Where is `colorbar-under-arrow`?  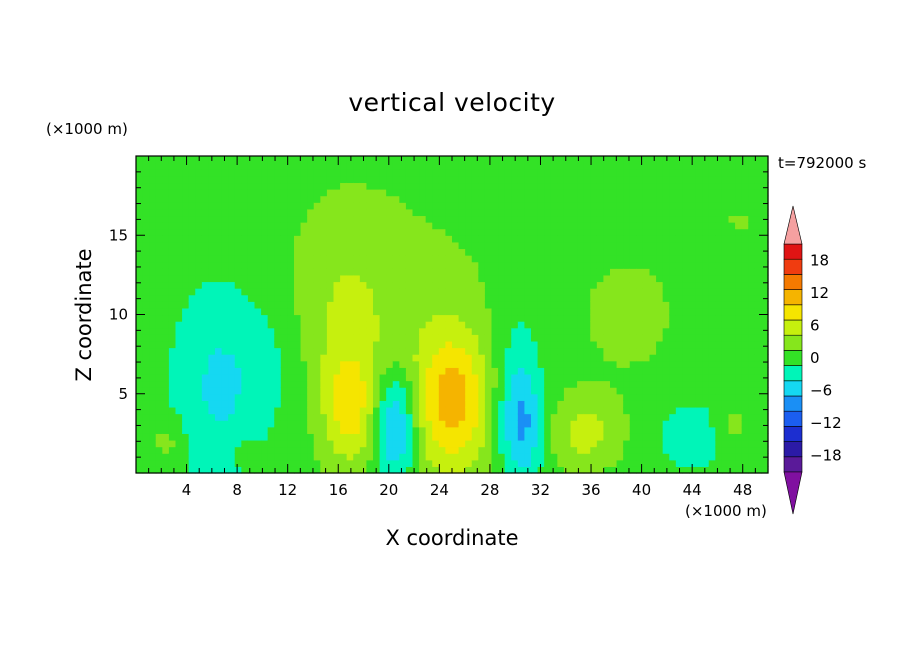 colorbar-under-arrow is located at coordinates (793, 493).